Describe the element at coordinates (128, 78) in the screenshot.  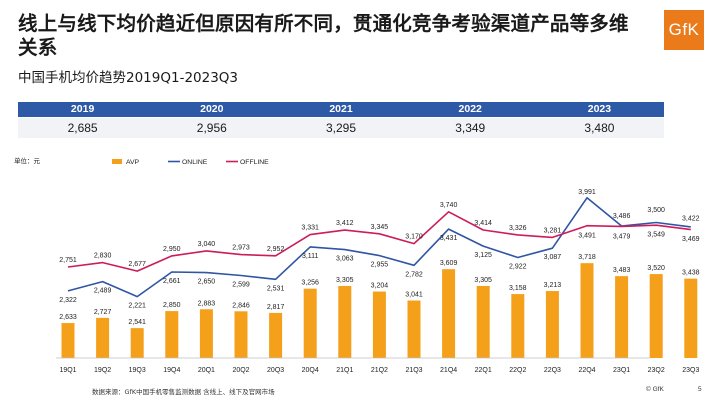
I see `chart-subtitle: 中国手机均价趋势2019Q1-2023Q3` at that location.